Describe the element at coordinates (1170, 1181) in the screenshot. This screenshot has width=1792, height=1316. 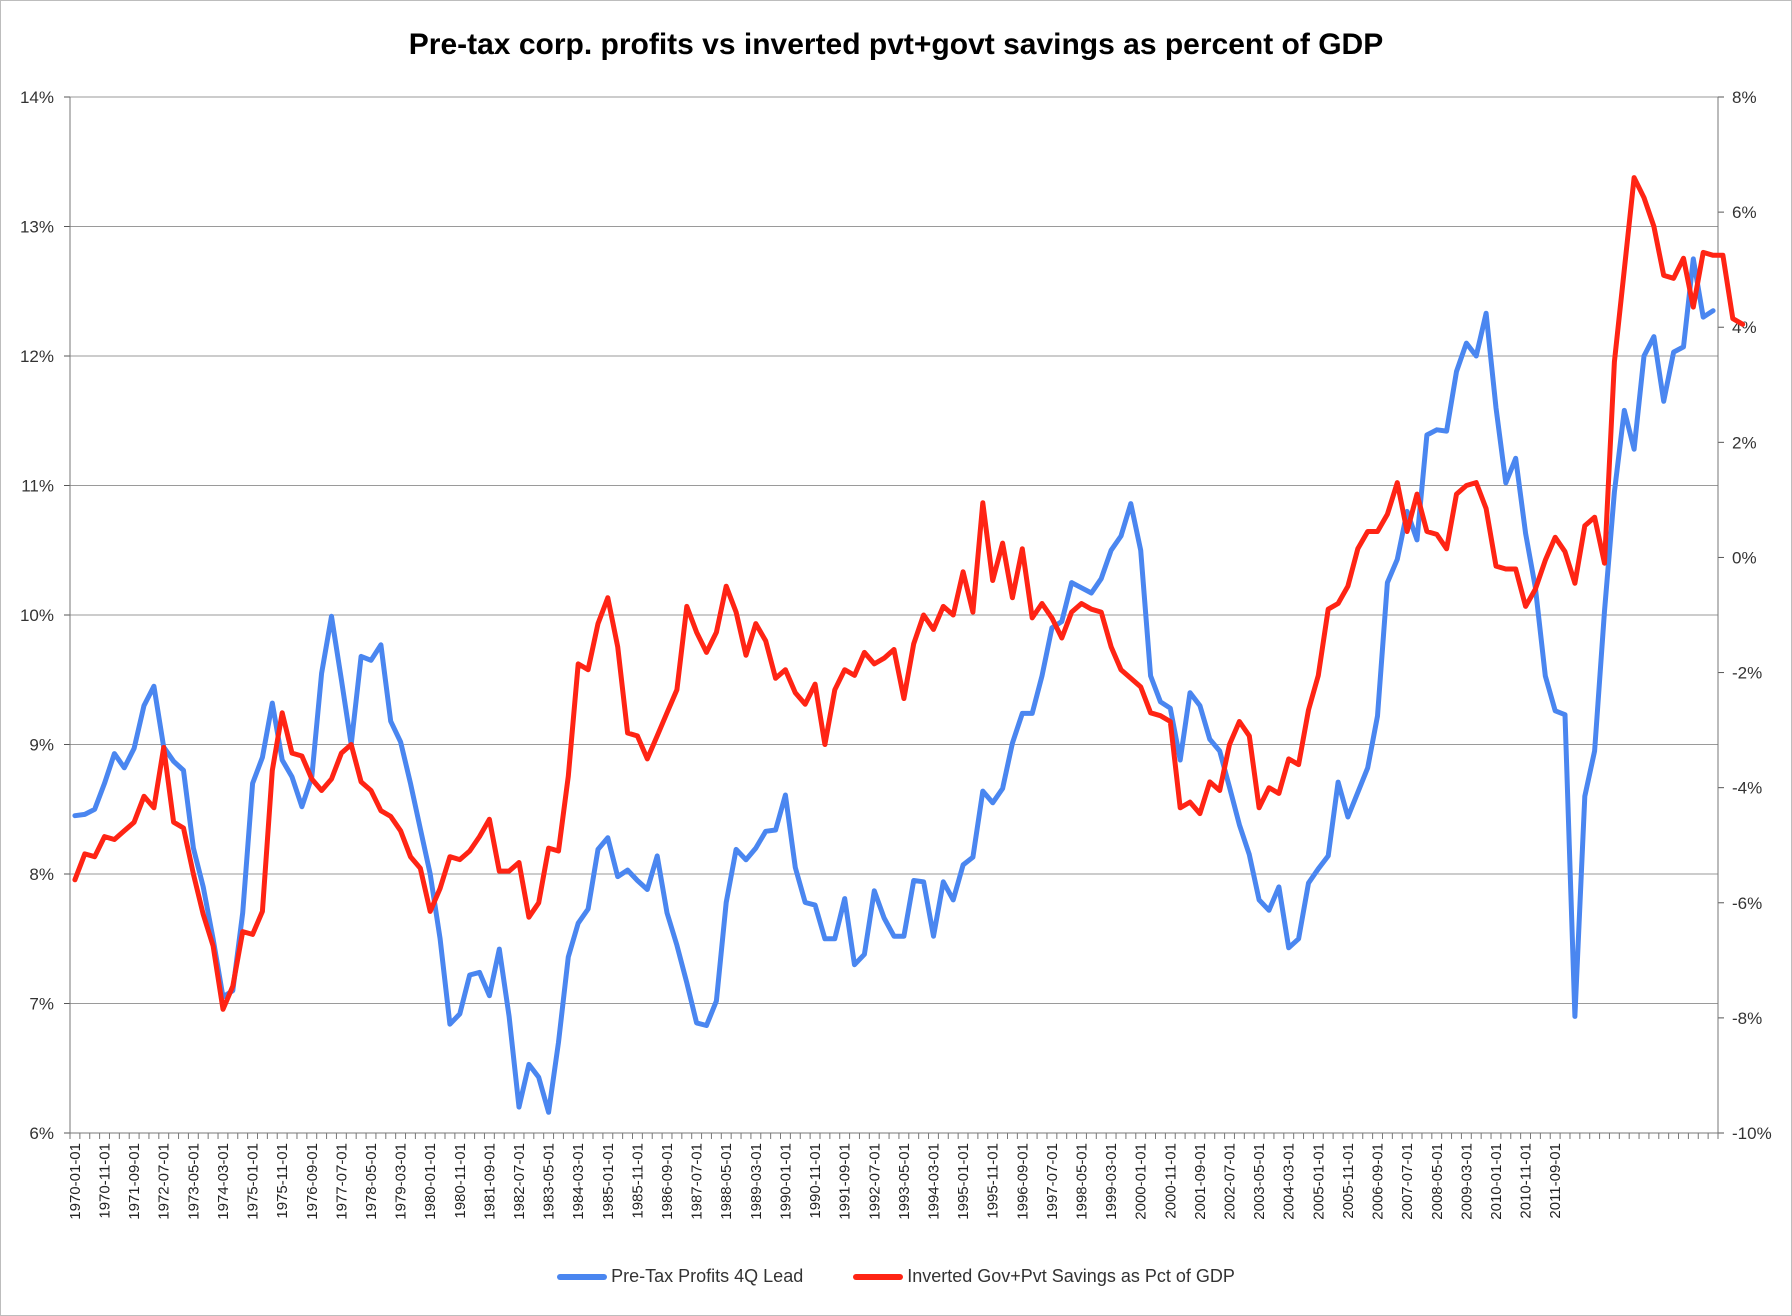
I see `x-axis-tick-label: 2000-11-01` at that location.